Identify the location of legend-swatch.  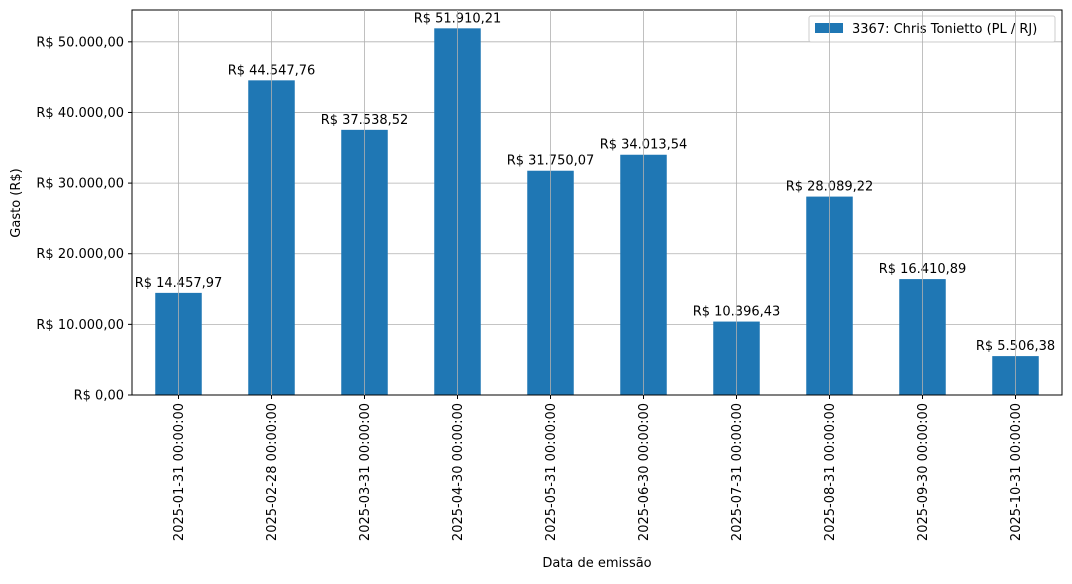
(829, 28).